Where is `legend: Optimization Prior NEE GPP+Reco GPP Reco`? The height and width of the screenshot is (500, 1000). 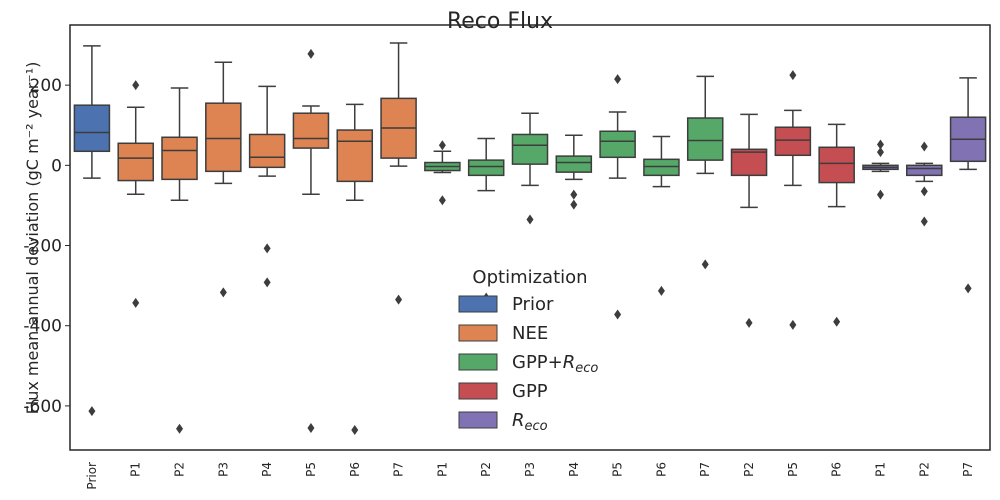 legend: Optimization Prior NEE GPP+Reco GPP Reco is located at coordinates (528, 350).